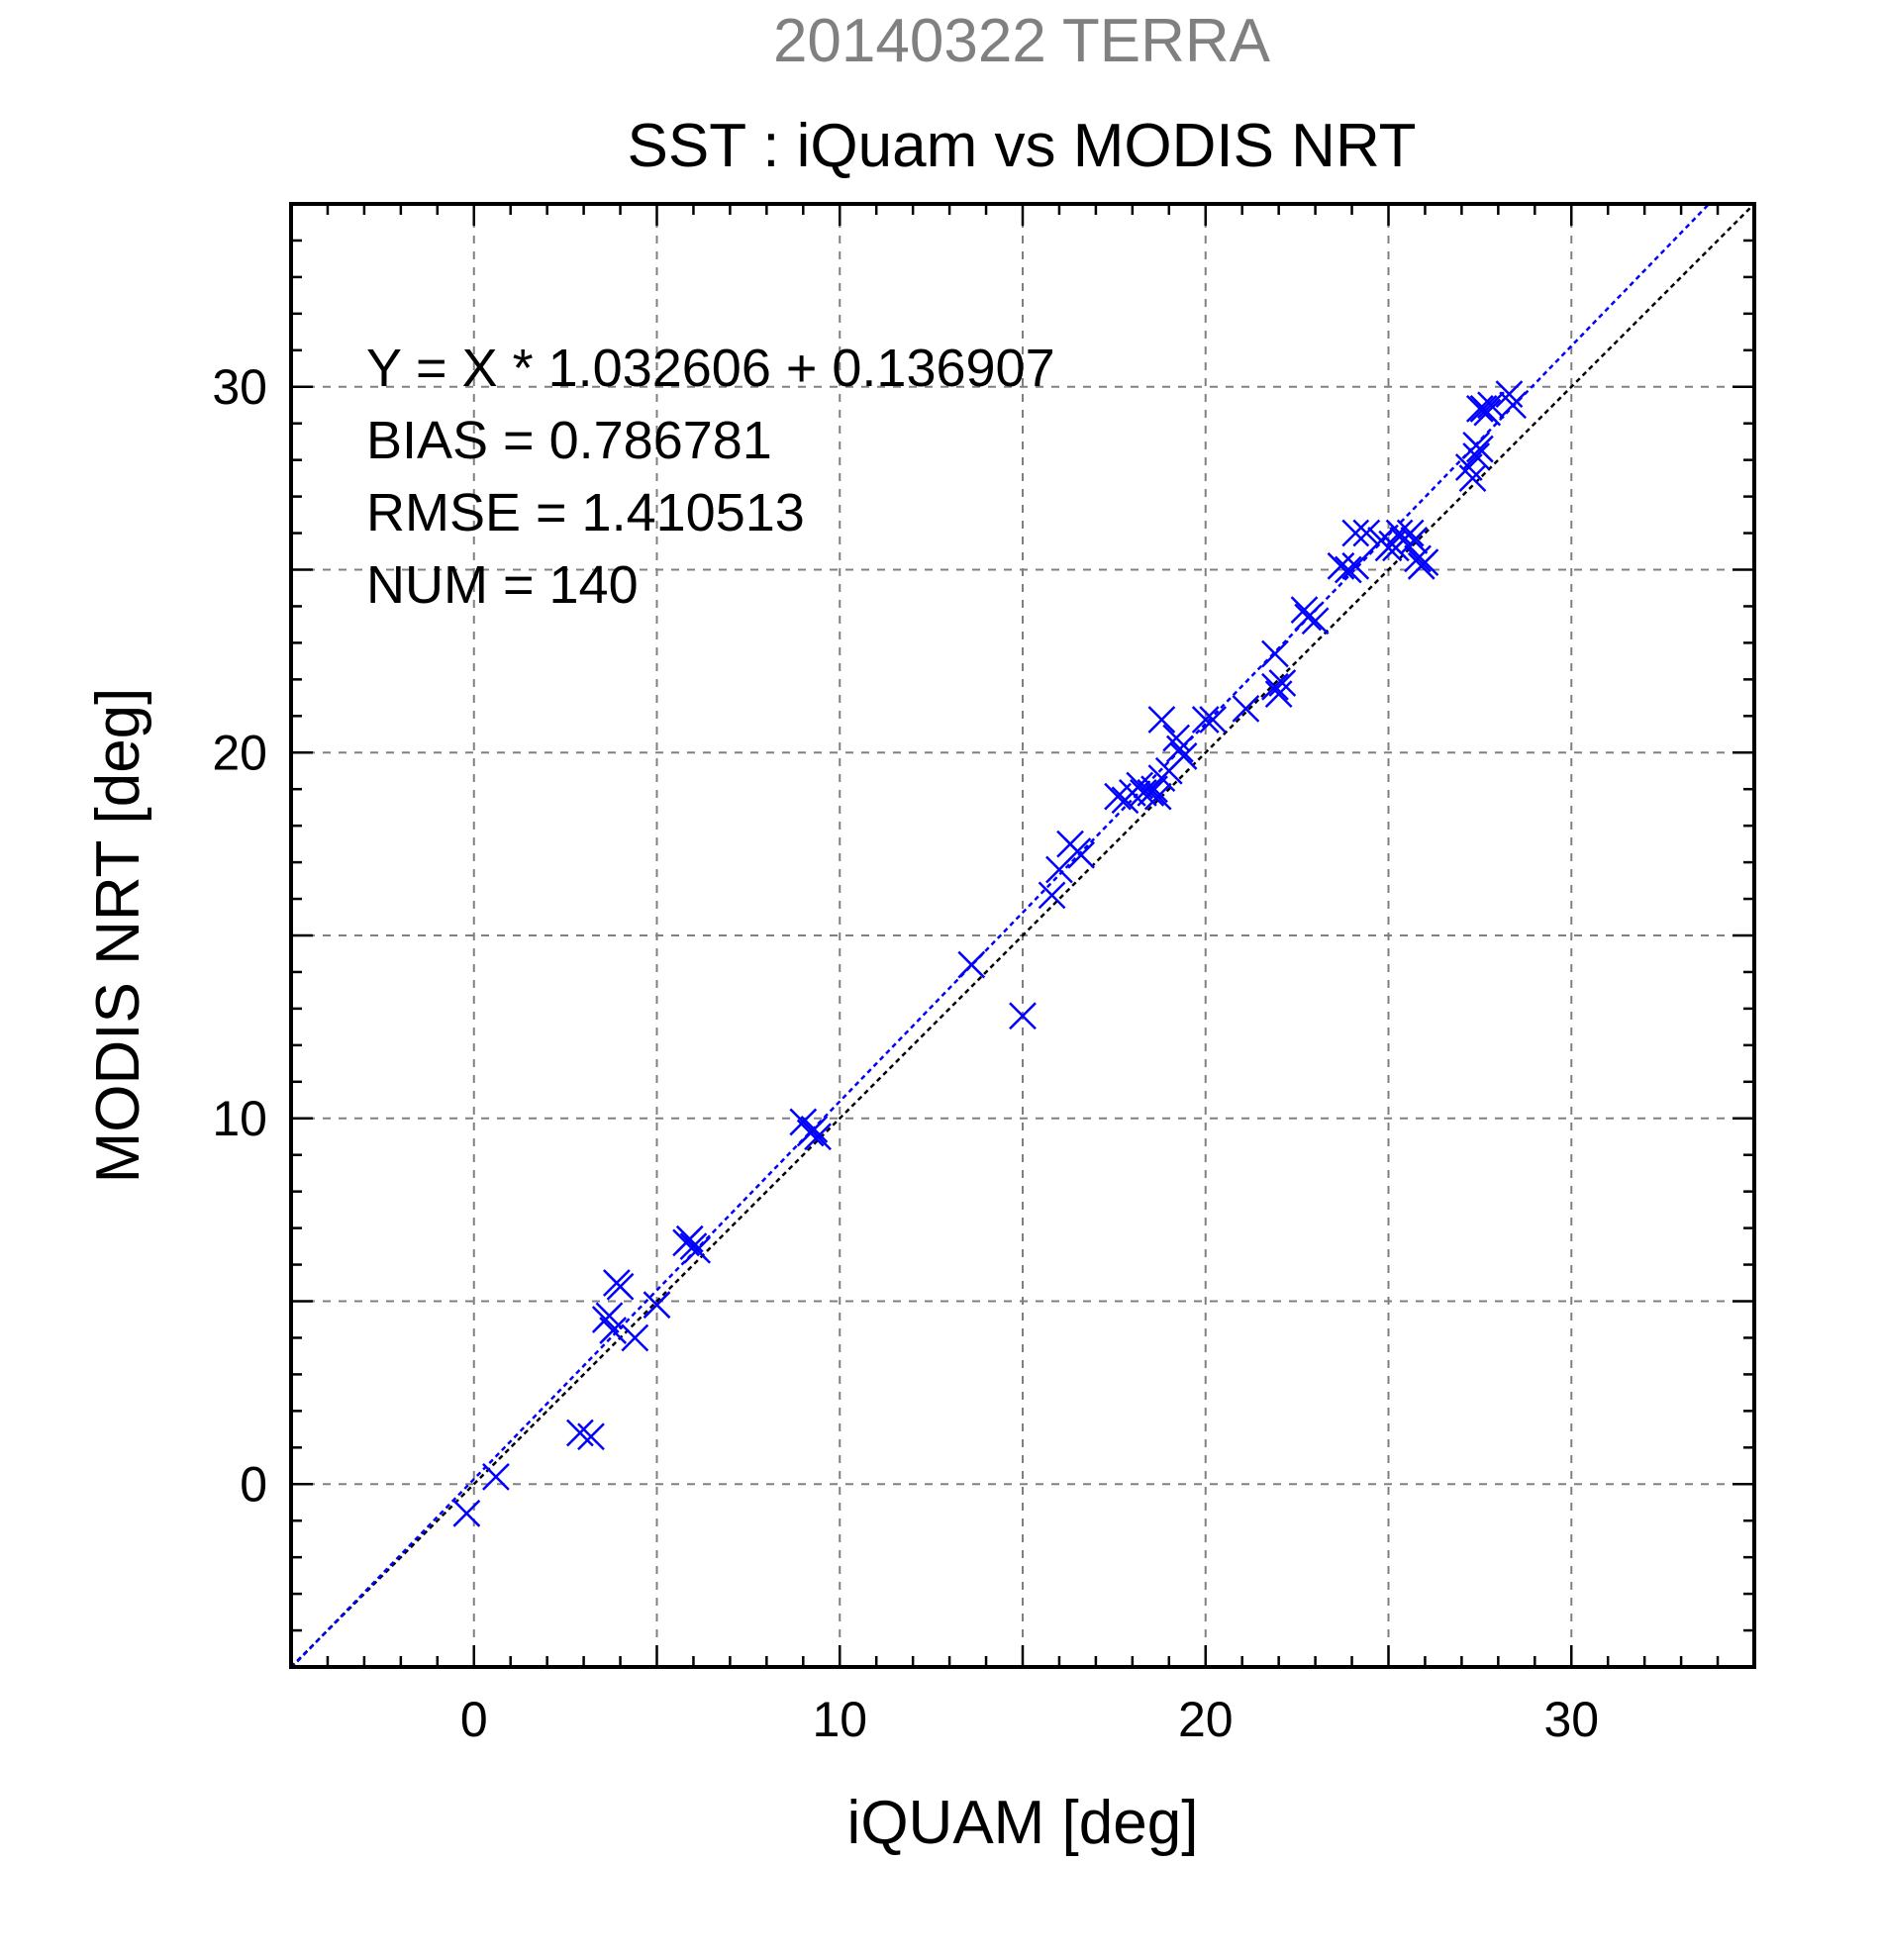  I want to click on y-tick-label: 0, so click(253, 1484).